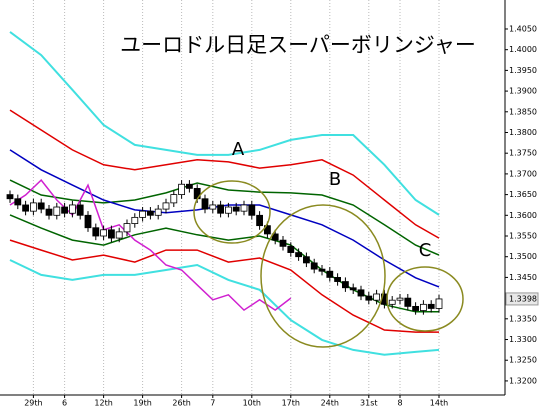 The width and height of the screenshot is (540, 409). Describe the element at coordinates (523, 28) in the screenshot. I see `y-tick-label: 1.4050` at that location.